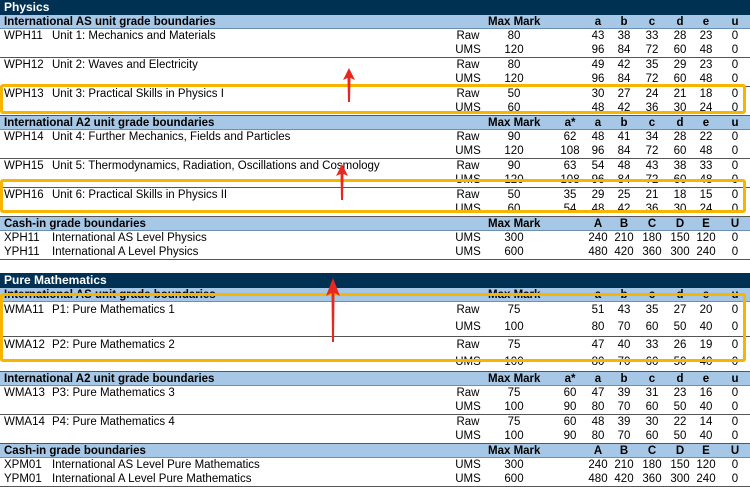 The height and width of the screenshot is (487, 750). I want to click on grade-boundary-value: 210, so click(624, 238).